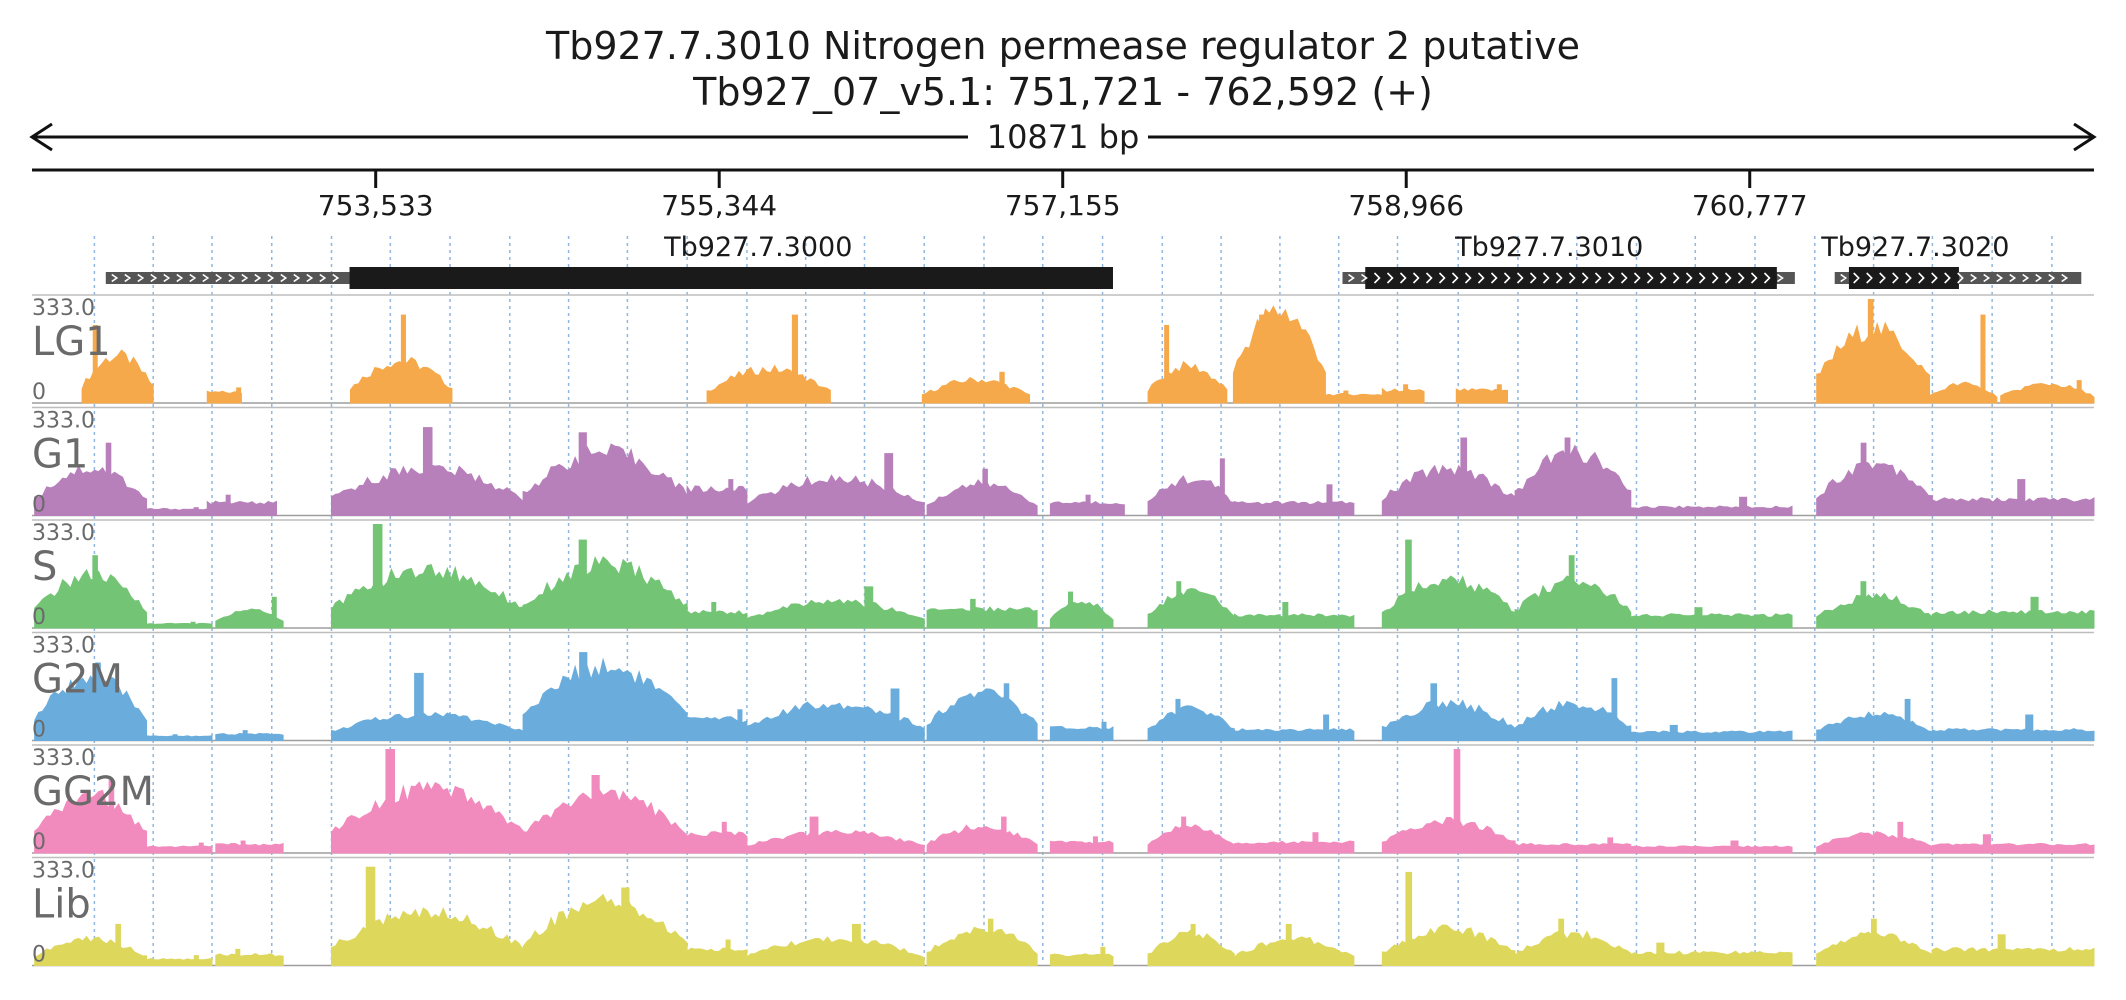 The width and height of the screenshot is (2126, 1000). What do you see at coordinates (1063, 349) in the screenshot?
I see `track-lg1: 333.0 0 LG1` at bounding box center [1063, 349].